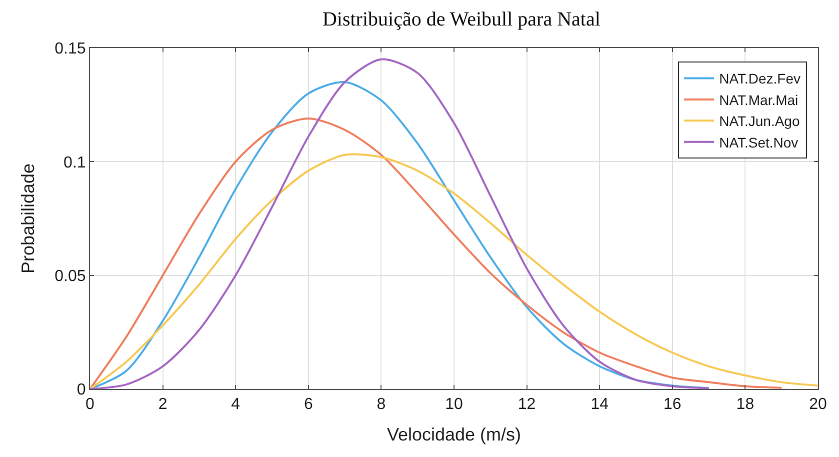  I want to click on legend-label: NAT.Jun.Ago, so click(759, 121).